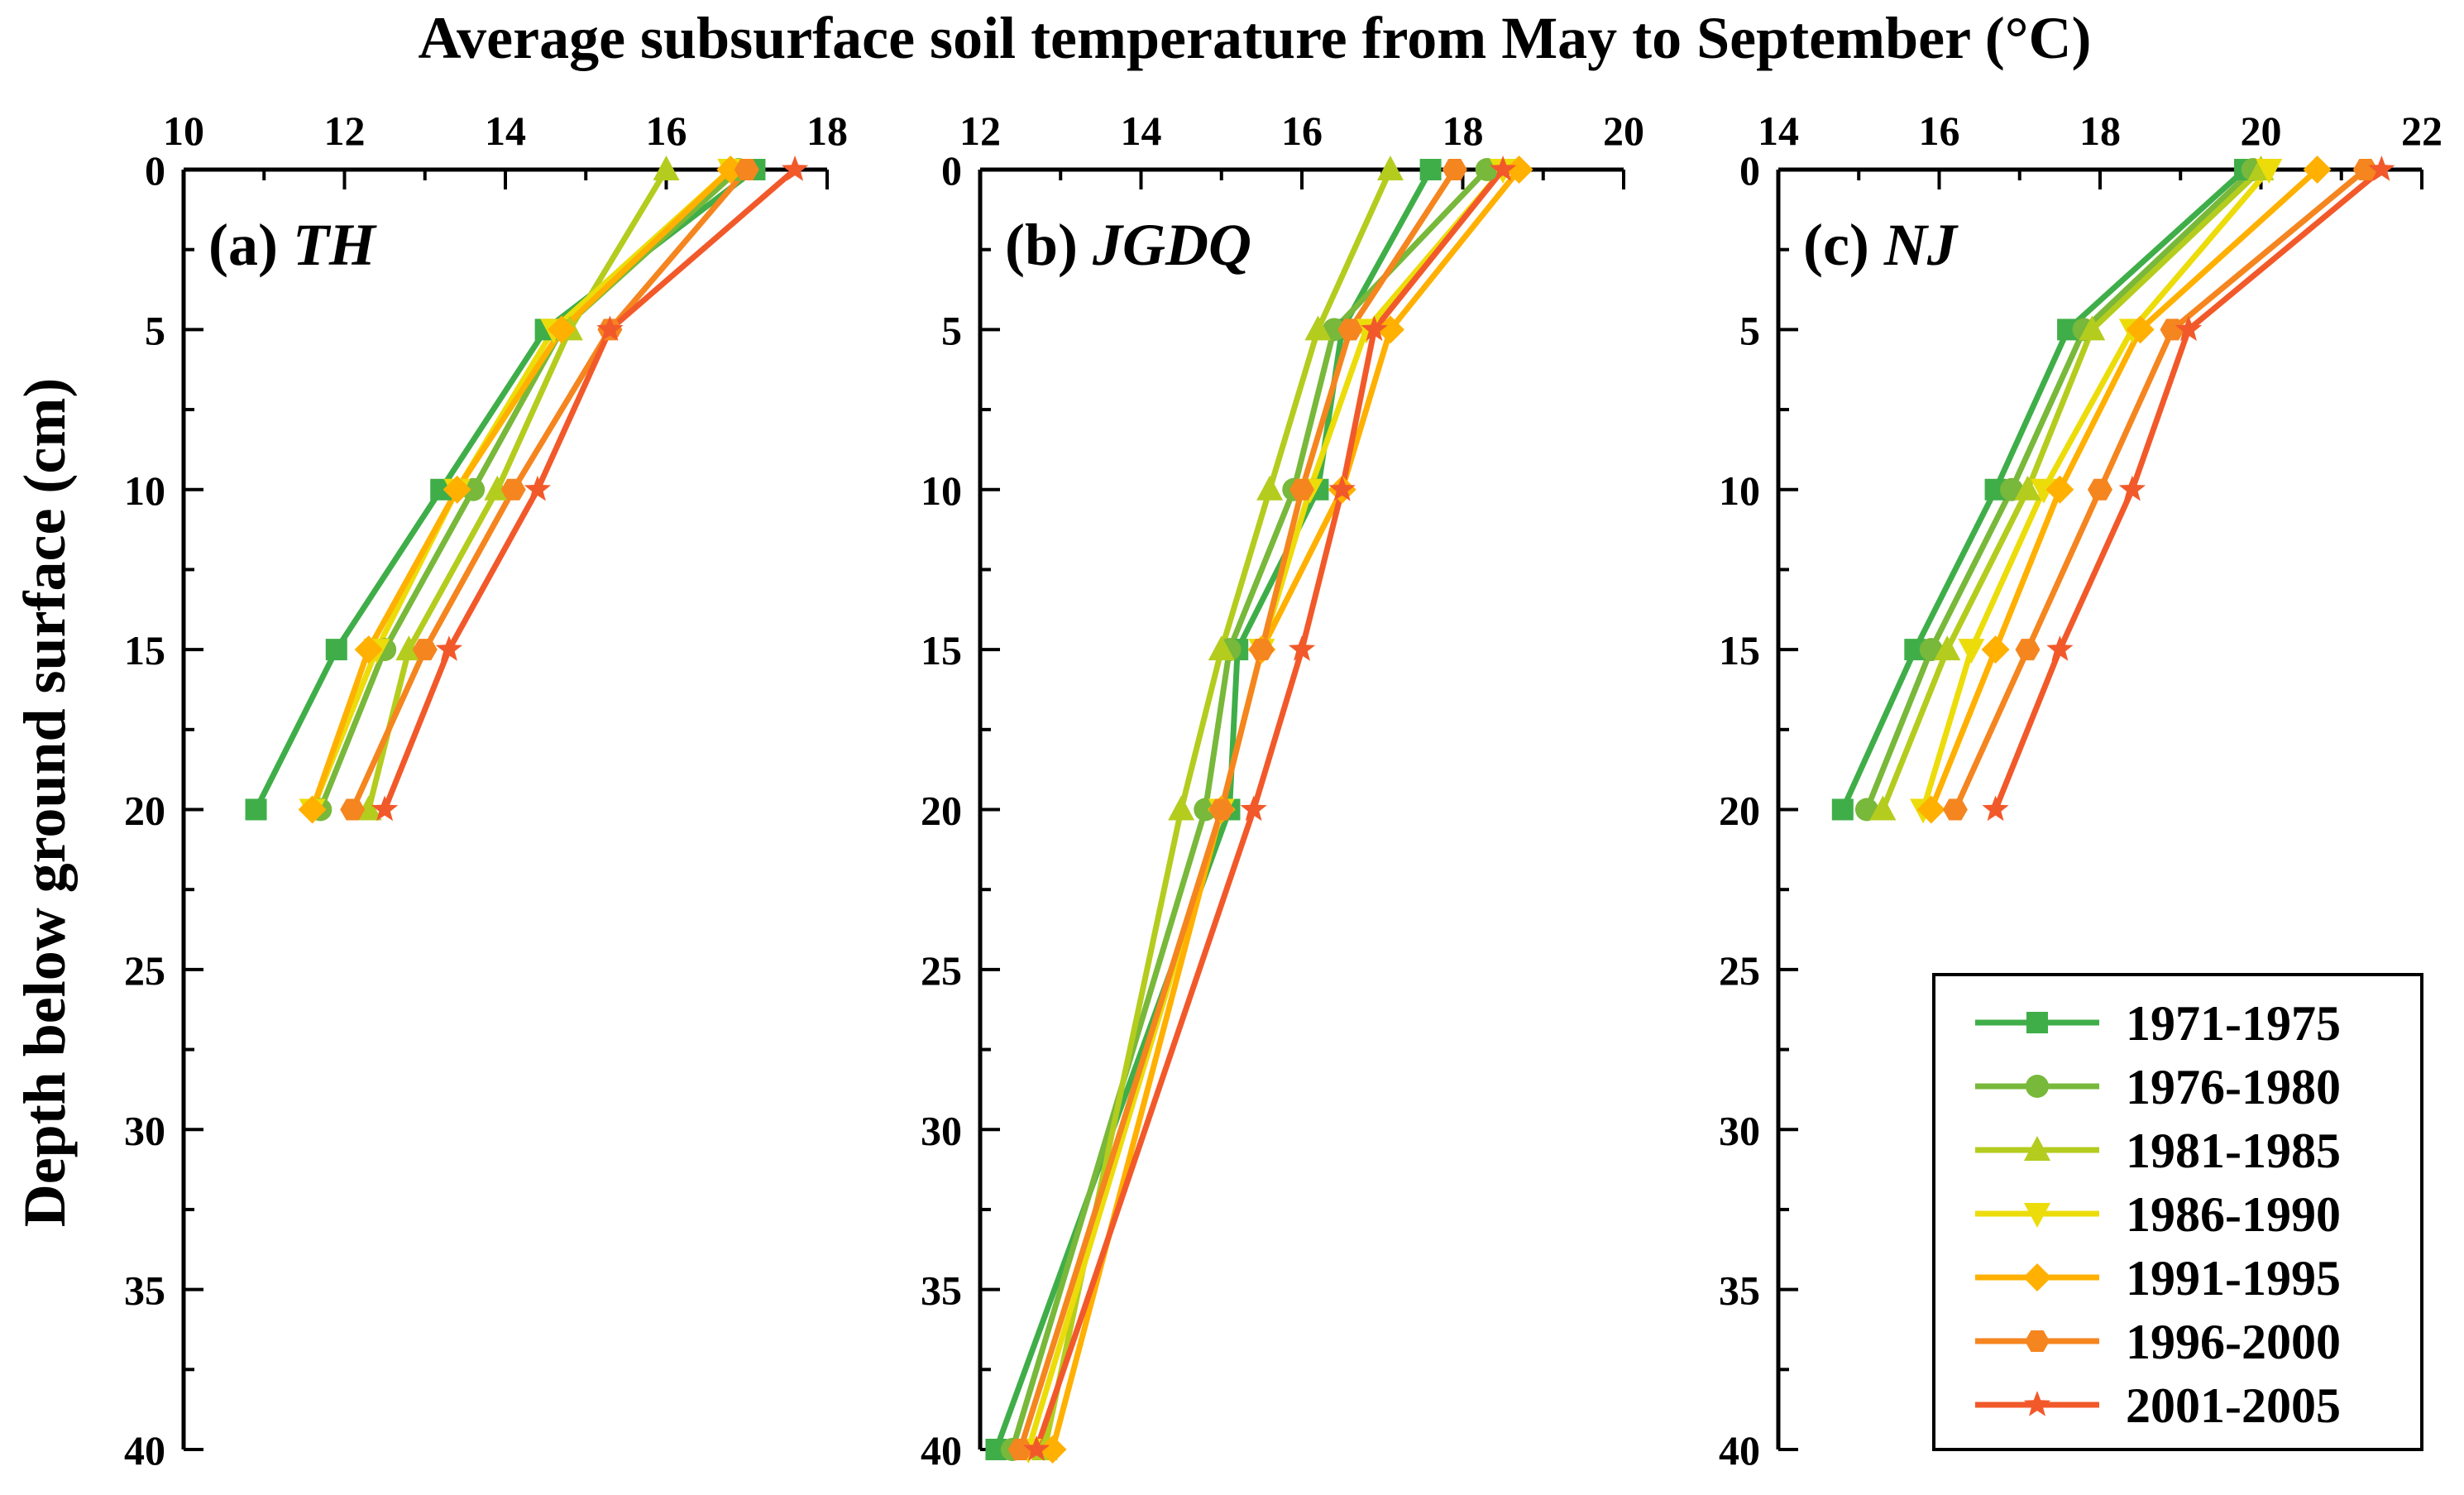  What do you see at coordinates (2233, 1405) in the screenshot?
I see `legend-label: 2001-2005` at bounding box center [2233, 1405].